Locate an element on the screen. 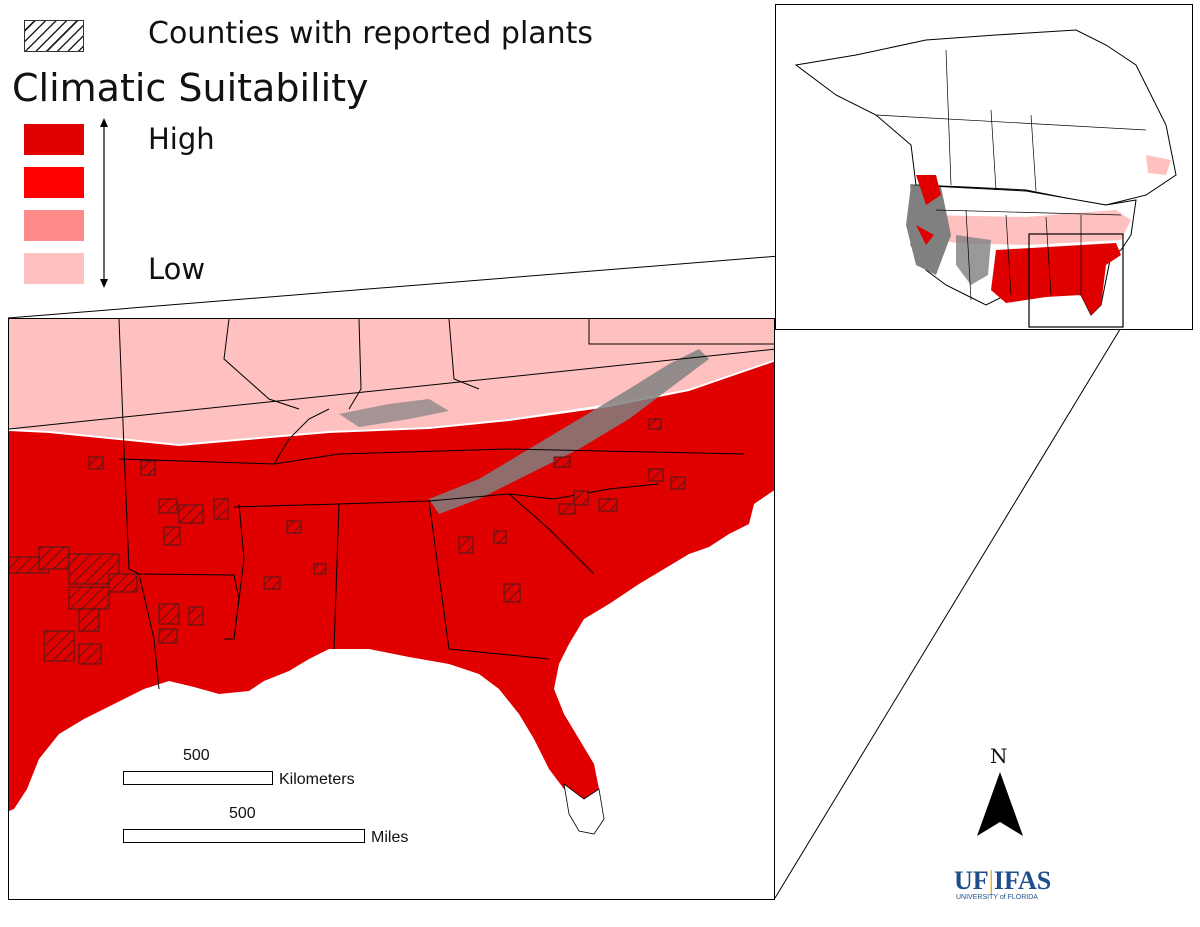 This screenshot has width=1200, height=927. inset-zoom-box is located at coordinates (1076, 280).